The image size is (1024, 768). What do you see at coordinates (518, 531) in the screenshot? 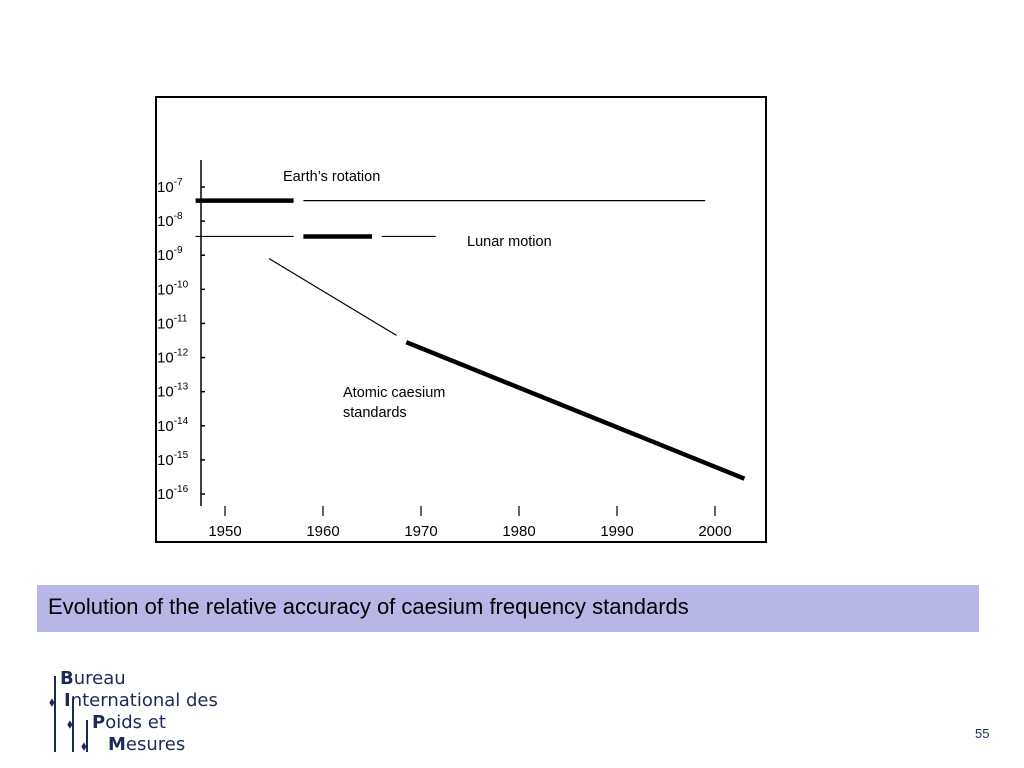
I see `x-tick-label: 1980` at bounding box center [518, 531].